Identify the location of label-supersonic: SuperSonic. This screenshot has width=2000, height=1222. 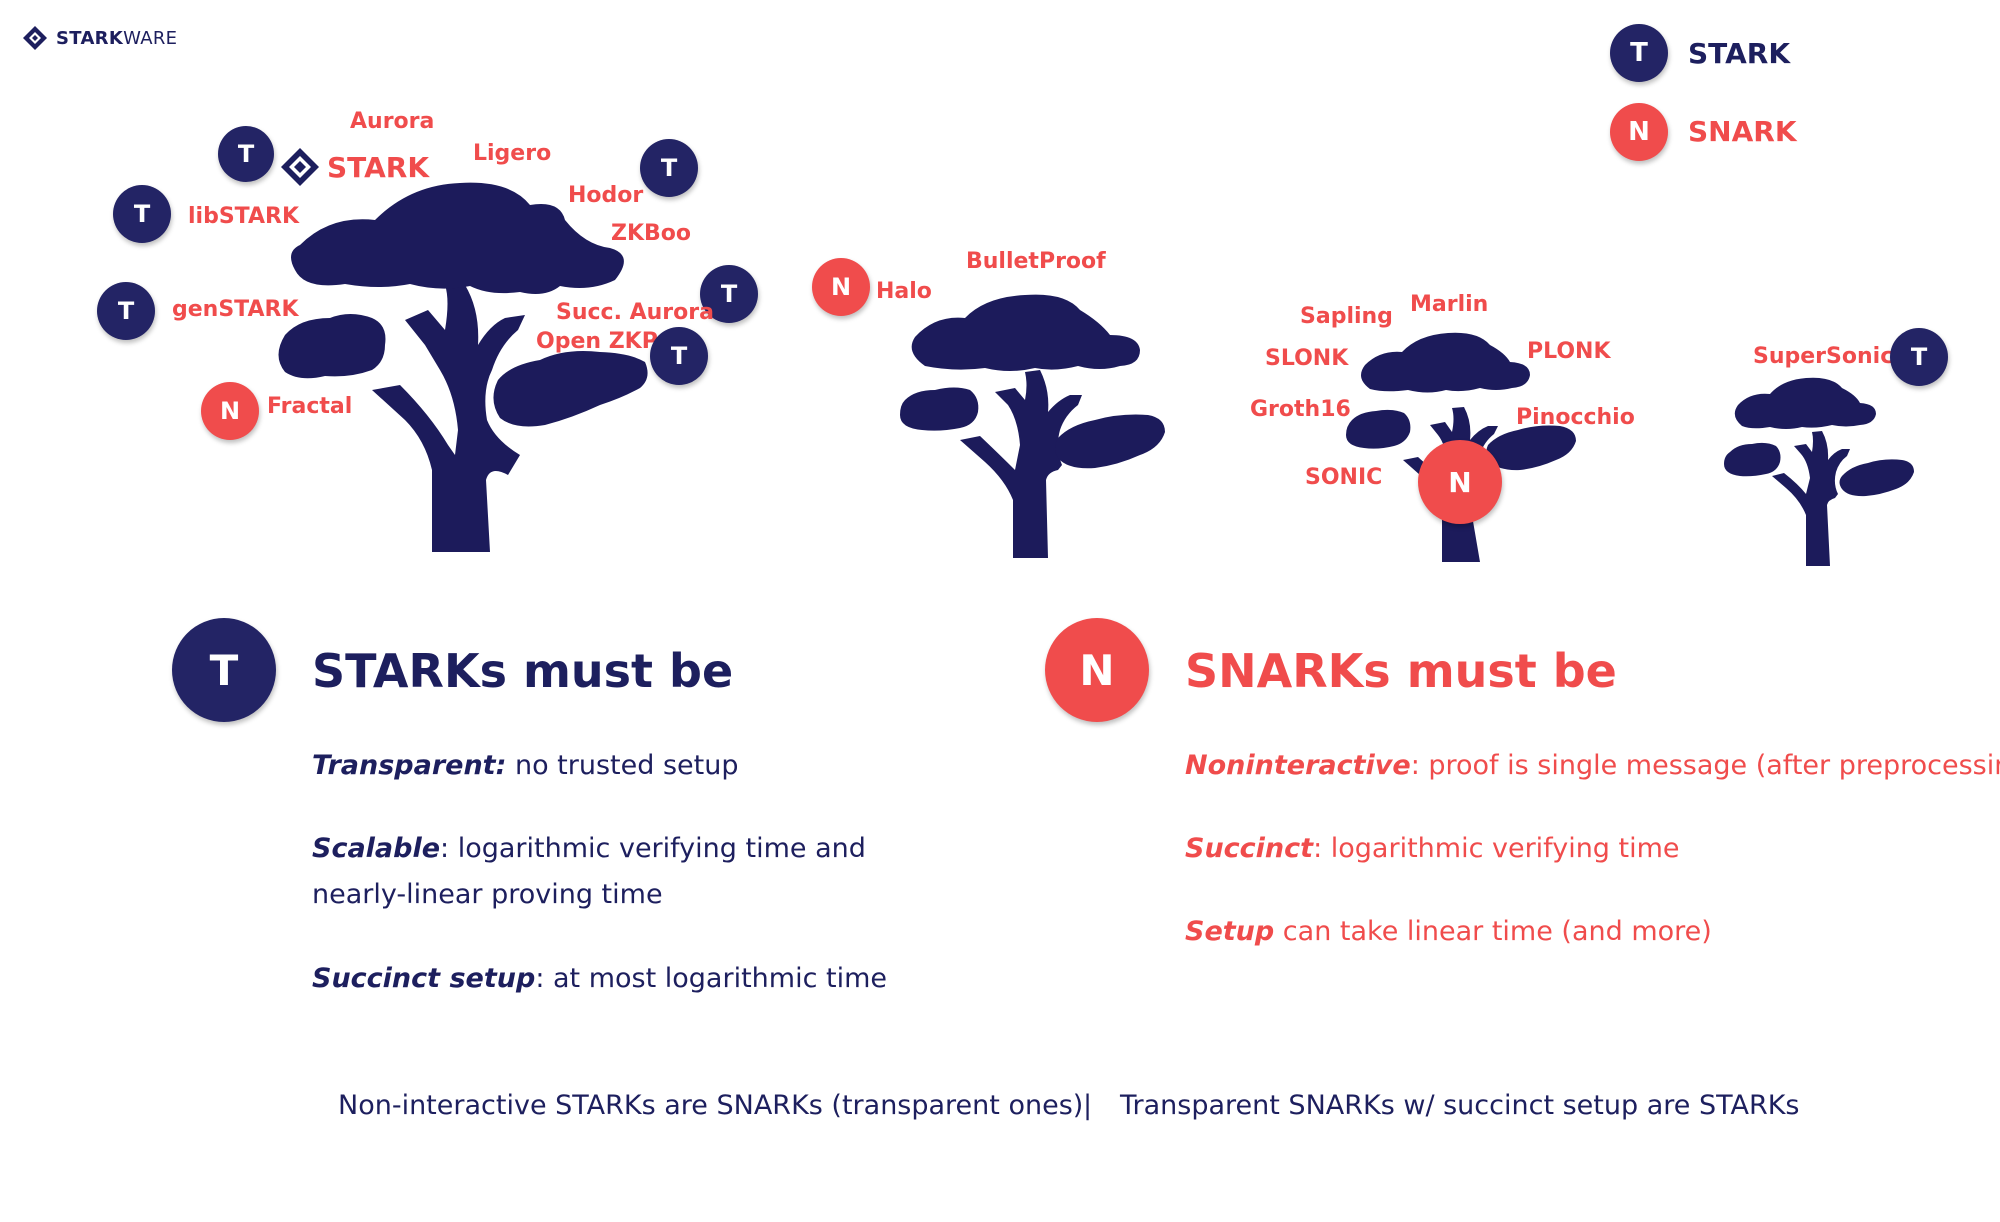
(1823, 356).